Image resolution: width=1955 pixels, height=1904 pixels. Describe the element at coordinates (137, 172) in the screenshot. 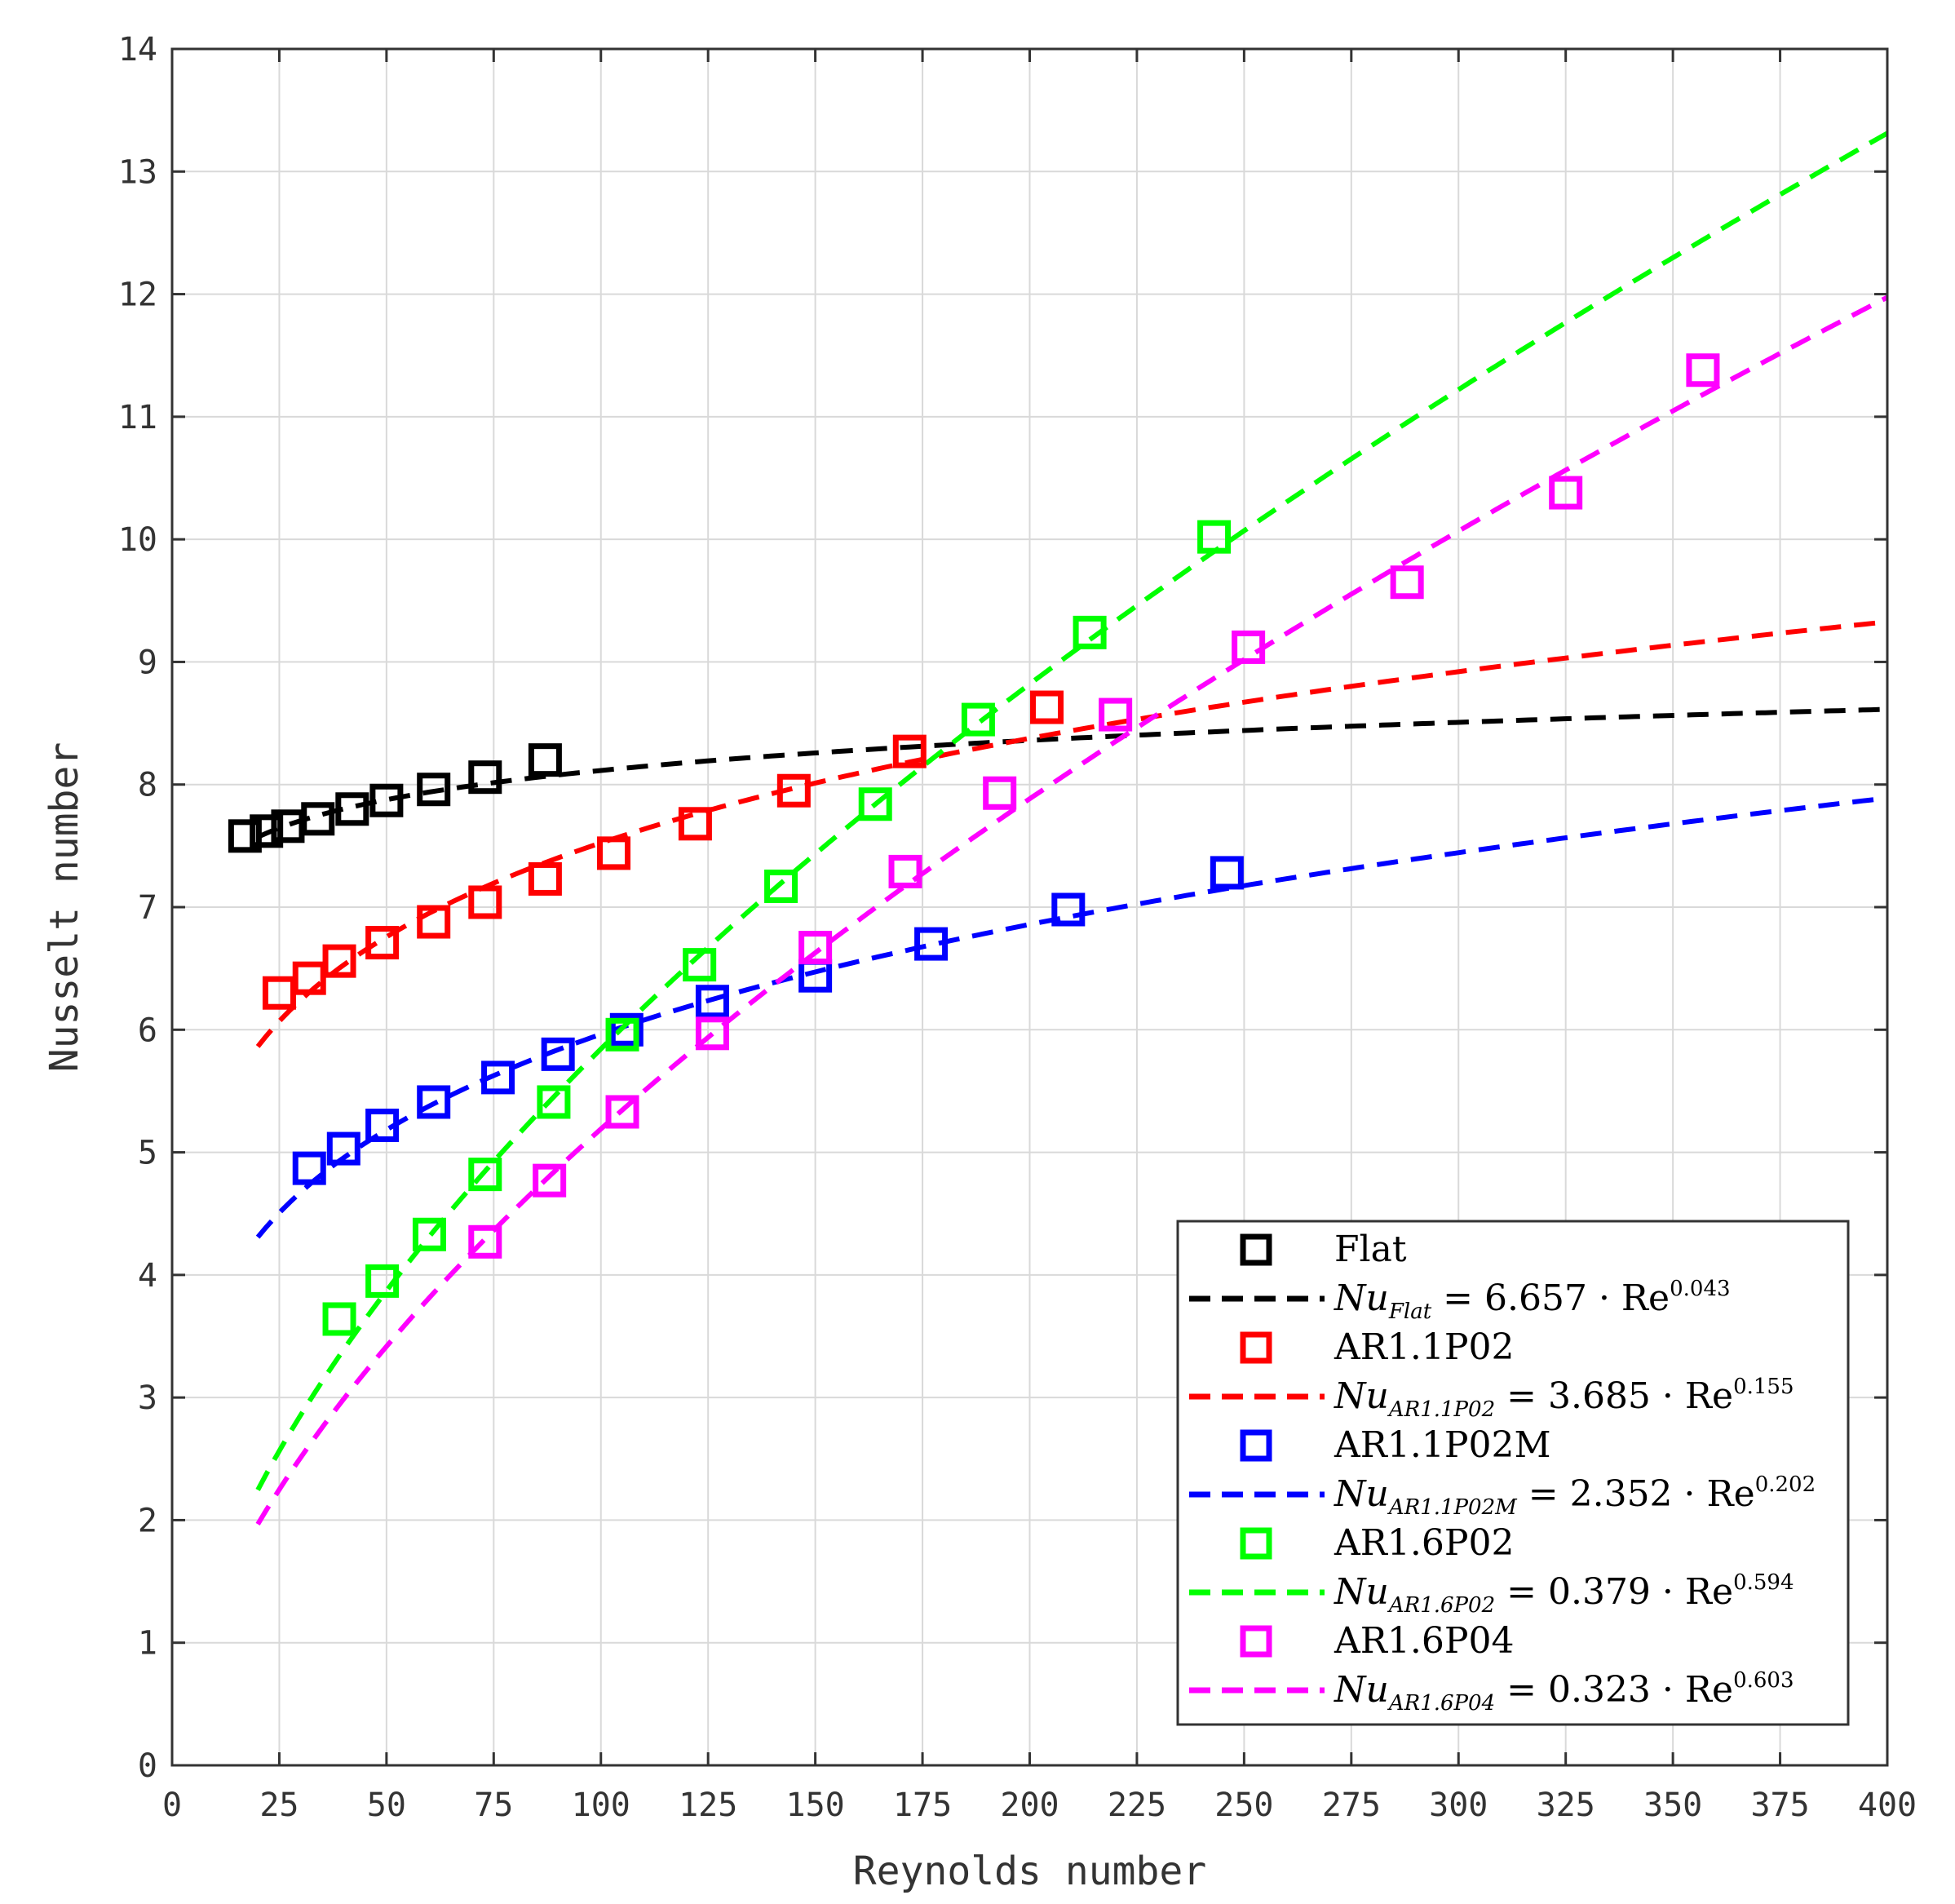

I see `y-tick-label: 13` at that location.